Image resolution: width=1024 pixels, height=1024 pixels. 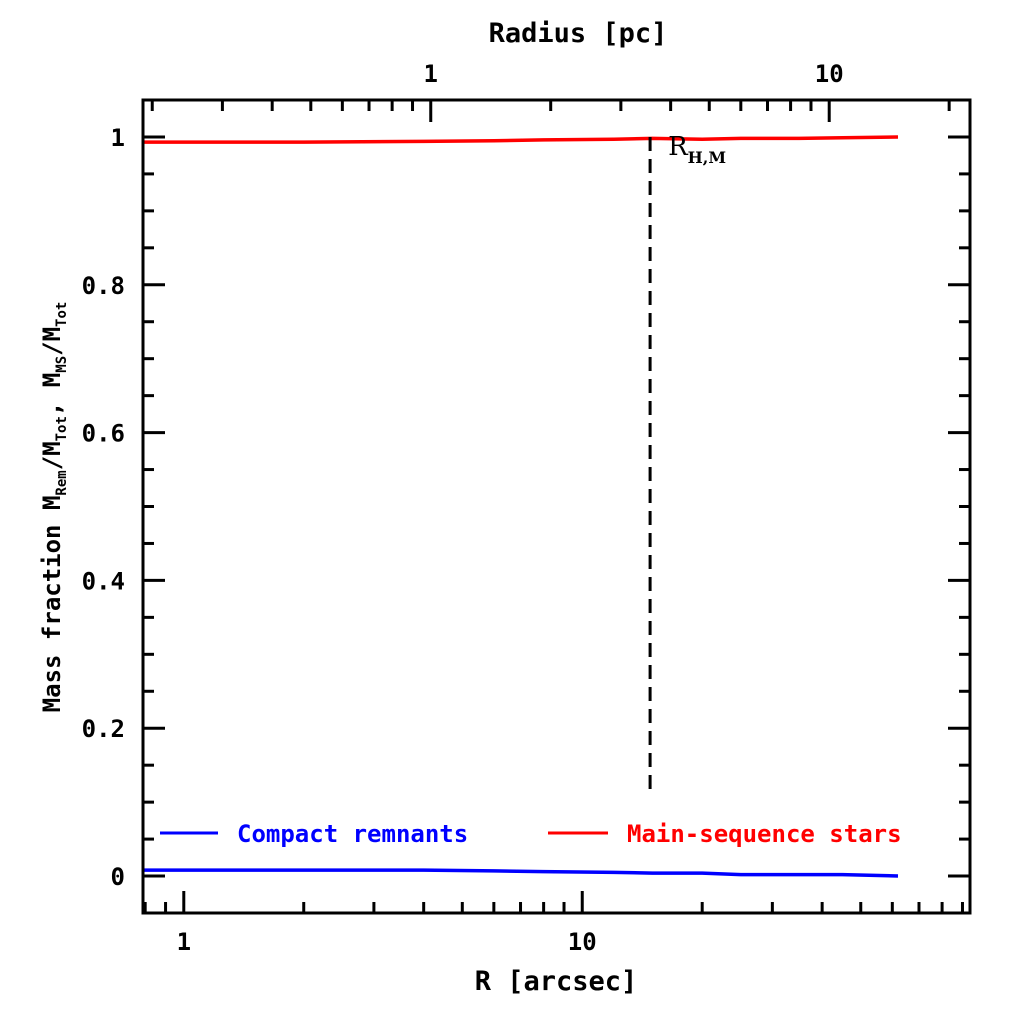 I want to click on legend-label-main-sequence-stars: Main-sequence stars, so click(x=764, y=834).